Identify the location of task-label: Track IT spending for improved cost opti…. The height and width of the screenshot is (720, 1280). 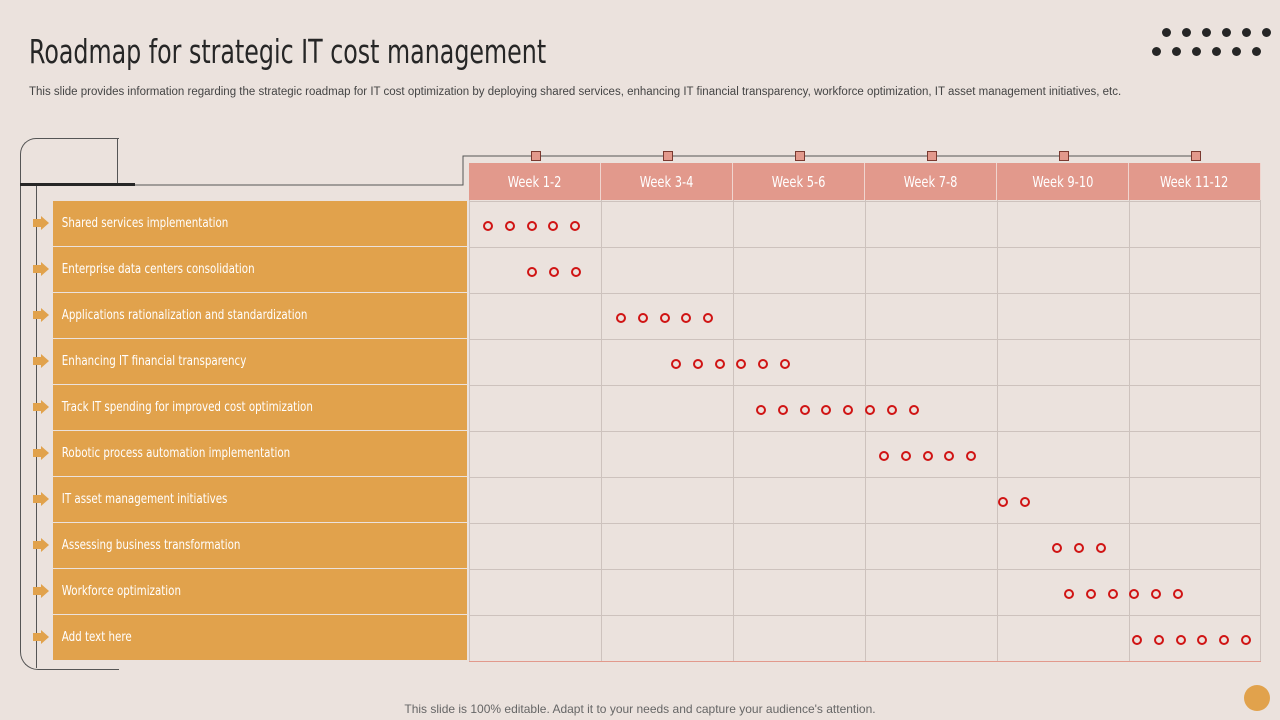
(187, 407).